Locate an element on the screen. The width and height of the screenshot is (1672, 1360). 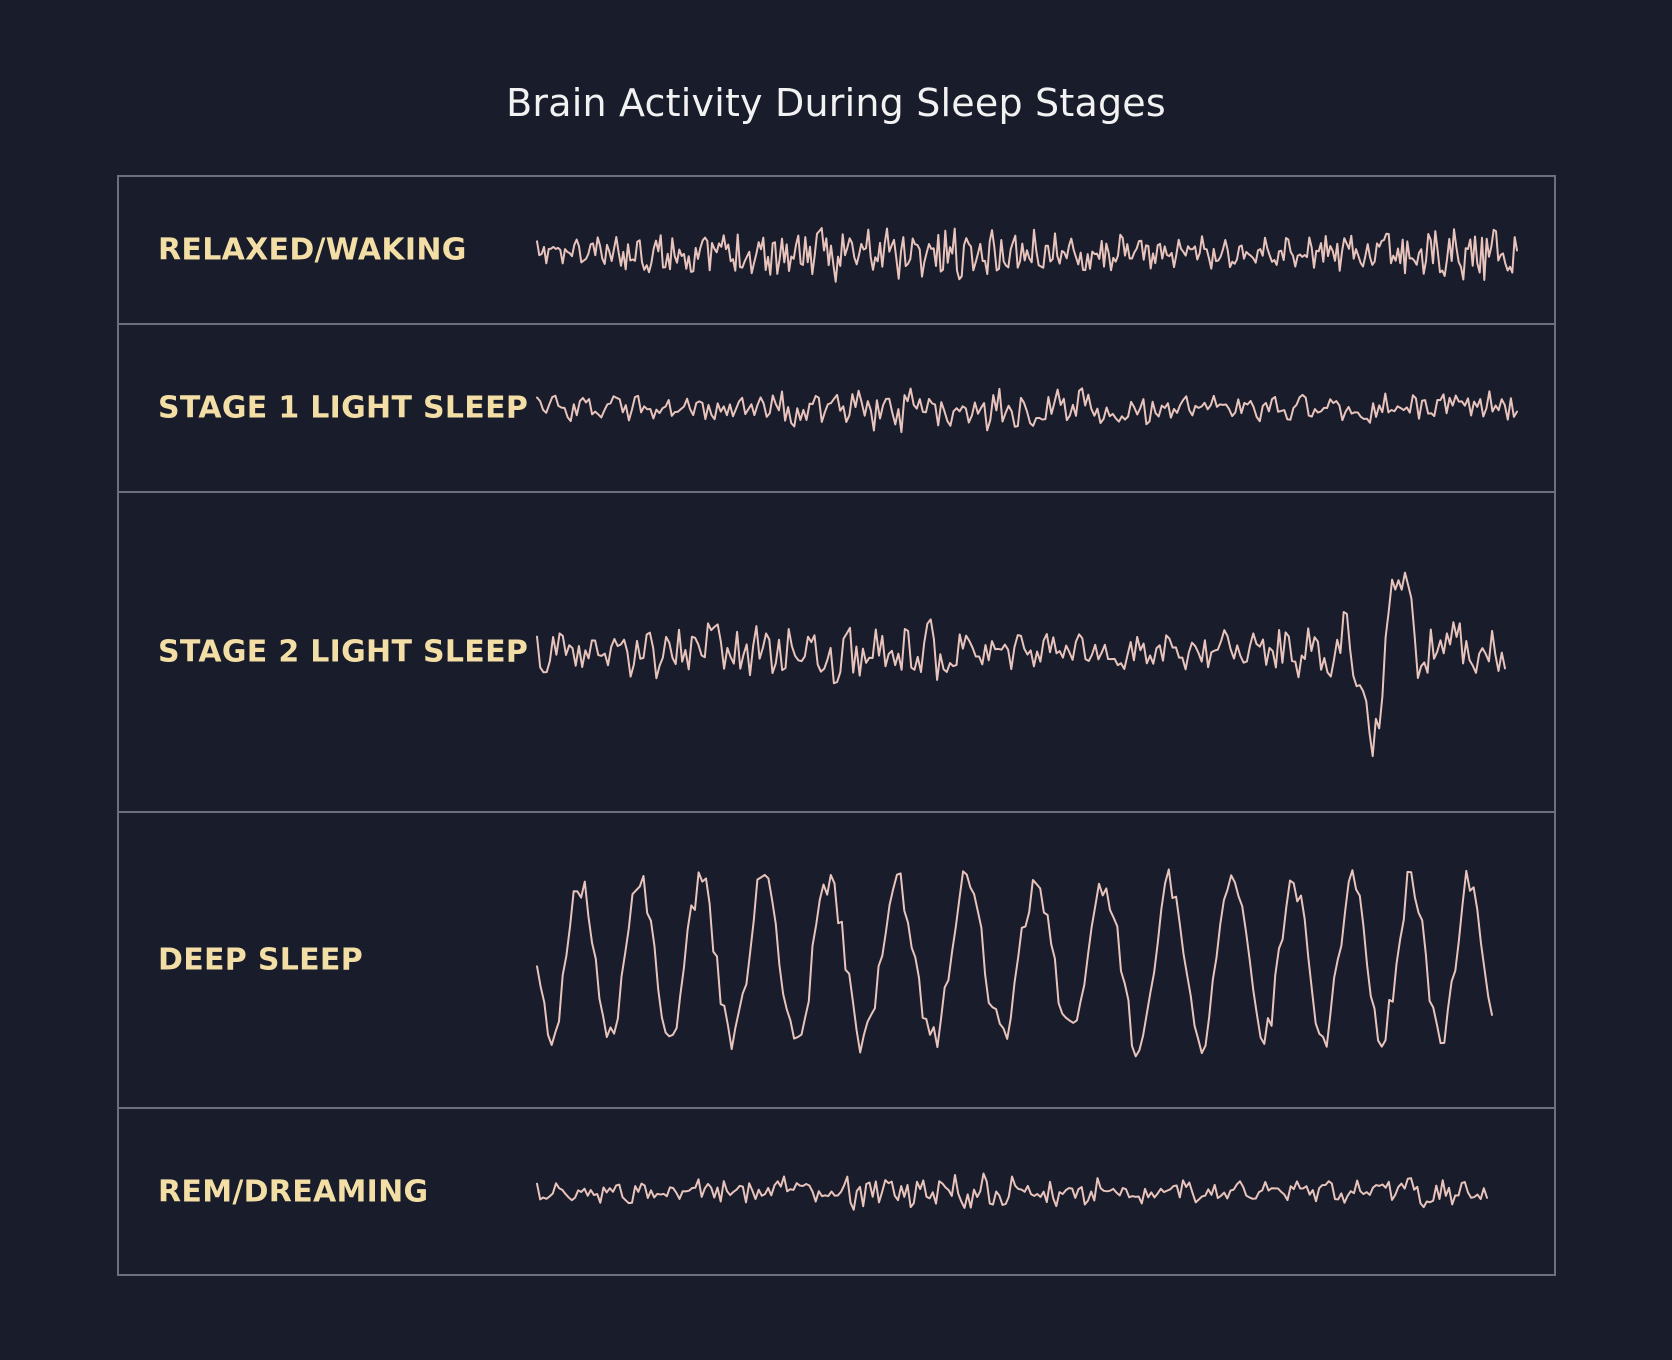
stage-row-rem-dreaming: REM/DREAMING is located at coordinates (836, 1190).